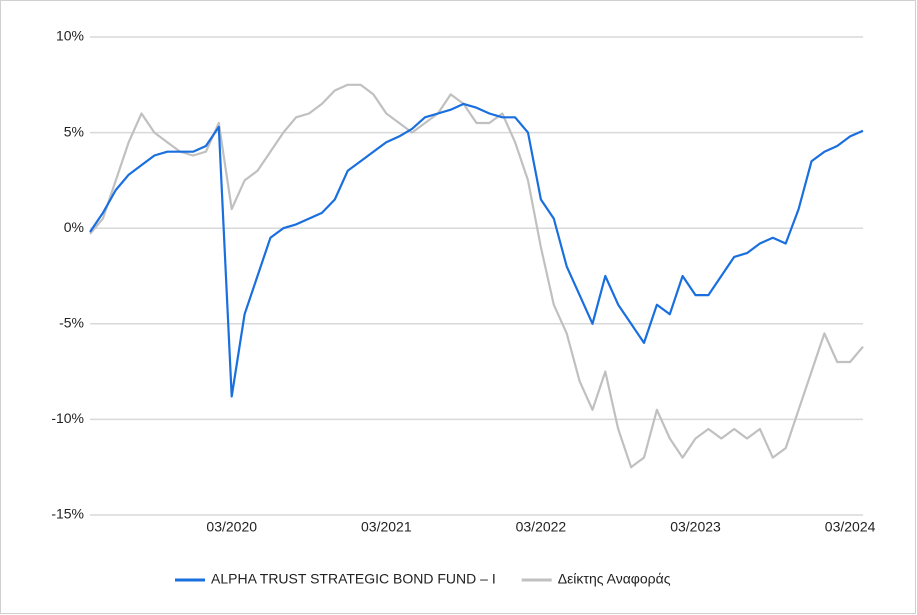 The width and height of the screenshot is (917, 615). What do you see at coordinates (67, 514) in the screenshot?
I see `y-tick-label: -15%` at bounding box center [67, 514].